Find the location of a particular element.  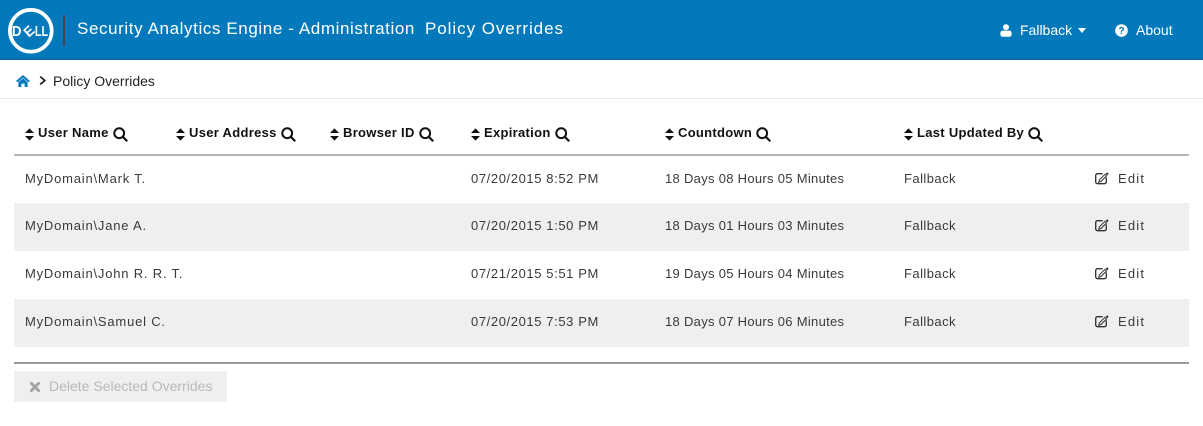

svg-text: LL is located at coordinates (41, 32).